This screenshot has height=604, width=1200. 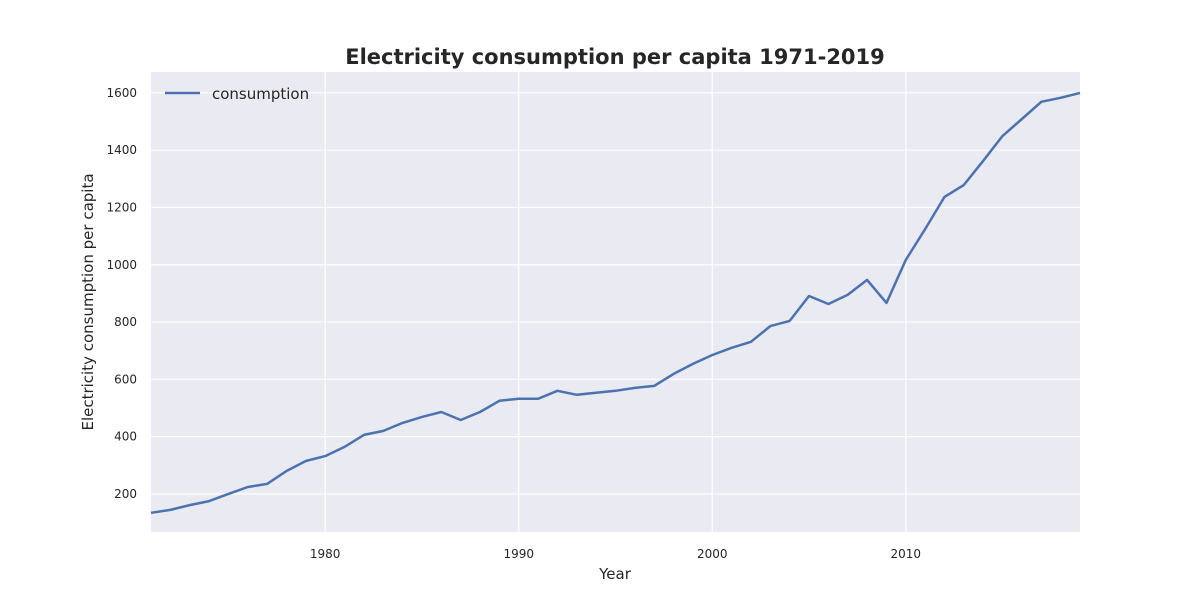 What do you see at coordinates (121, 93) in the screenshot?
I see `y-tick-label: 1600` at bounding box center [121, 93].